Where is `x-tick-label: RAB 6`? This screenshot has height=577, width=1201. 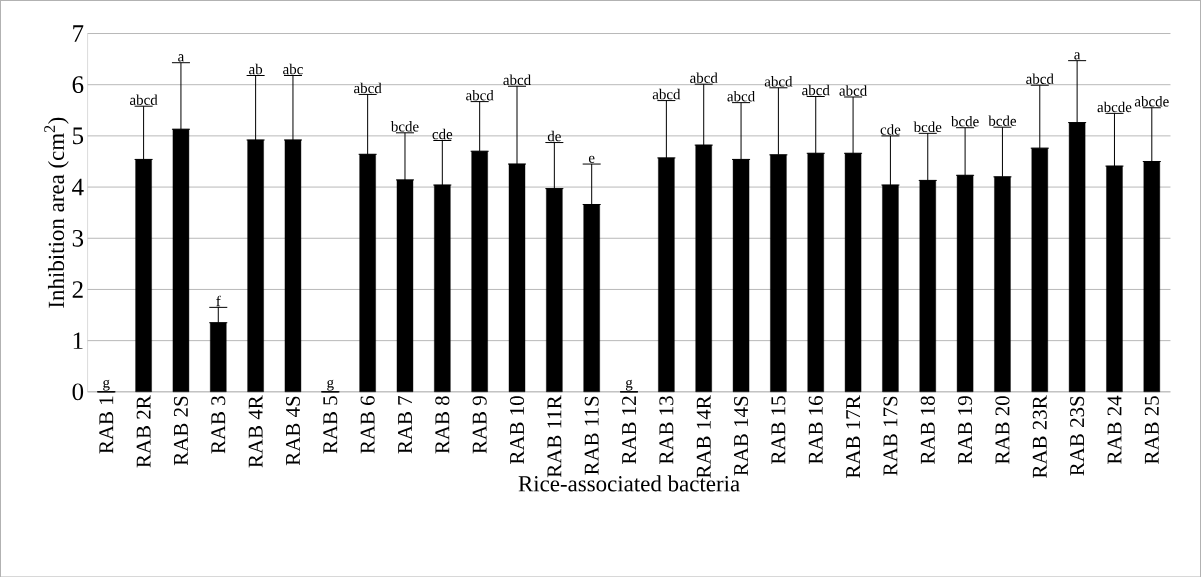
x-tick-label: RAB 6 is located at coordinates (367, 424).